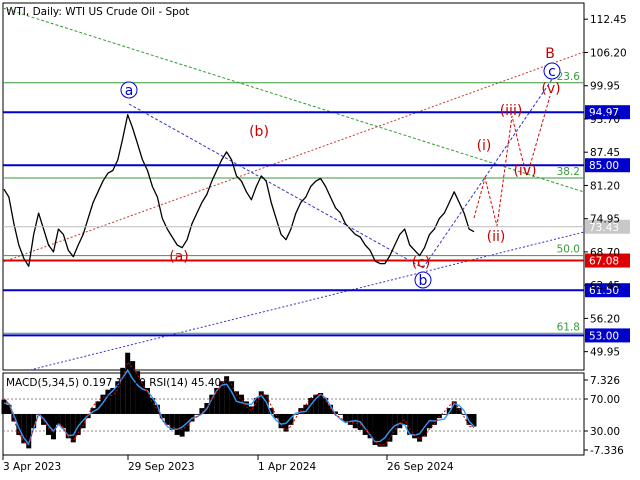 The height and width of the screenshot is (480, 640). What do you see at coordinates (604, 228) in the screenshot?
I see `current-price-label: 73.43` at bounding box center [604, 228].